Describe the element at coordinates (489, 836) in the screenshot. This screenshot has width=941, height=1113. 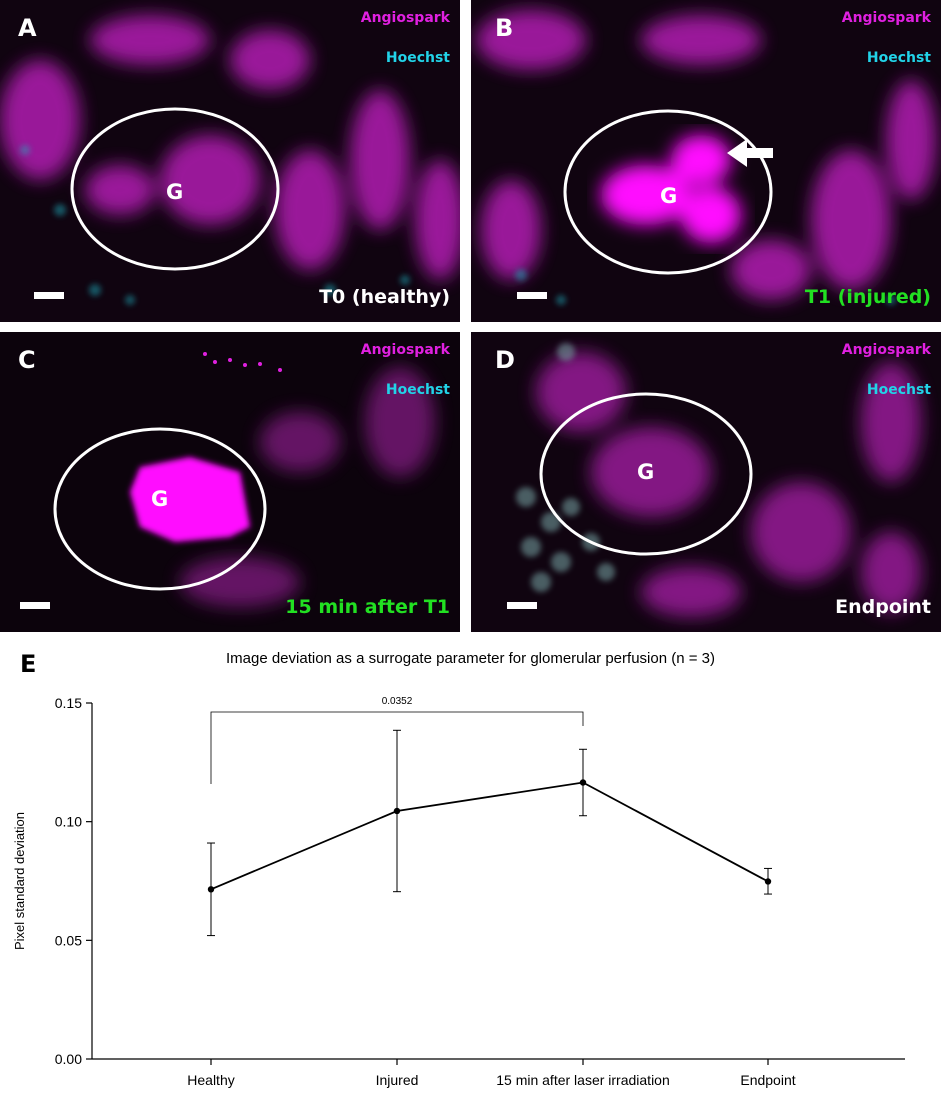
I see `series-line` at that location.